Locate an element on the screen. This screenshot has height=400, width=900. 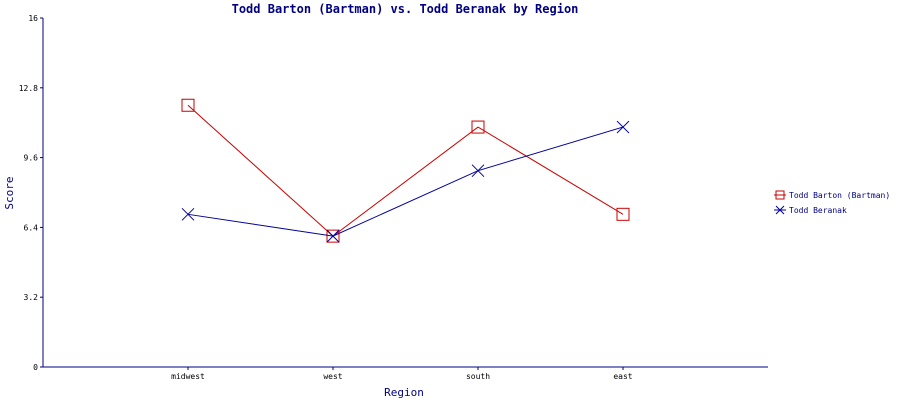
y-tick-label: 3.2 is located at coordinates (31, 297).